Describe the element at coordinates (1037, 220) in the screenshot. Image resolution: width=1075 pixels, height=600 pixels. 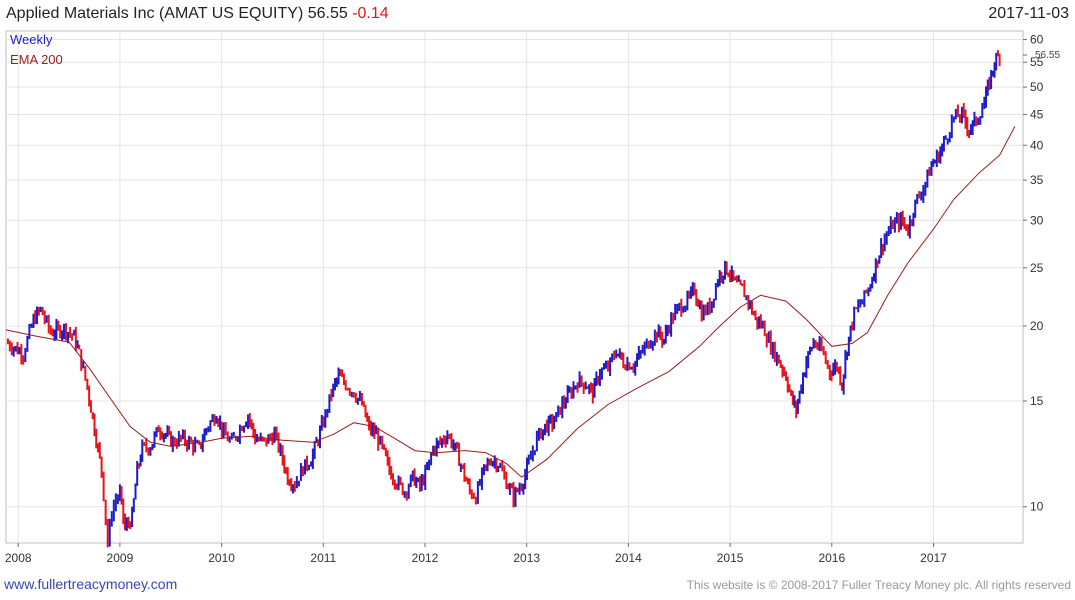
I see `y-tick-label: 30` at that location.